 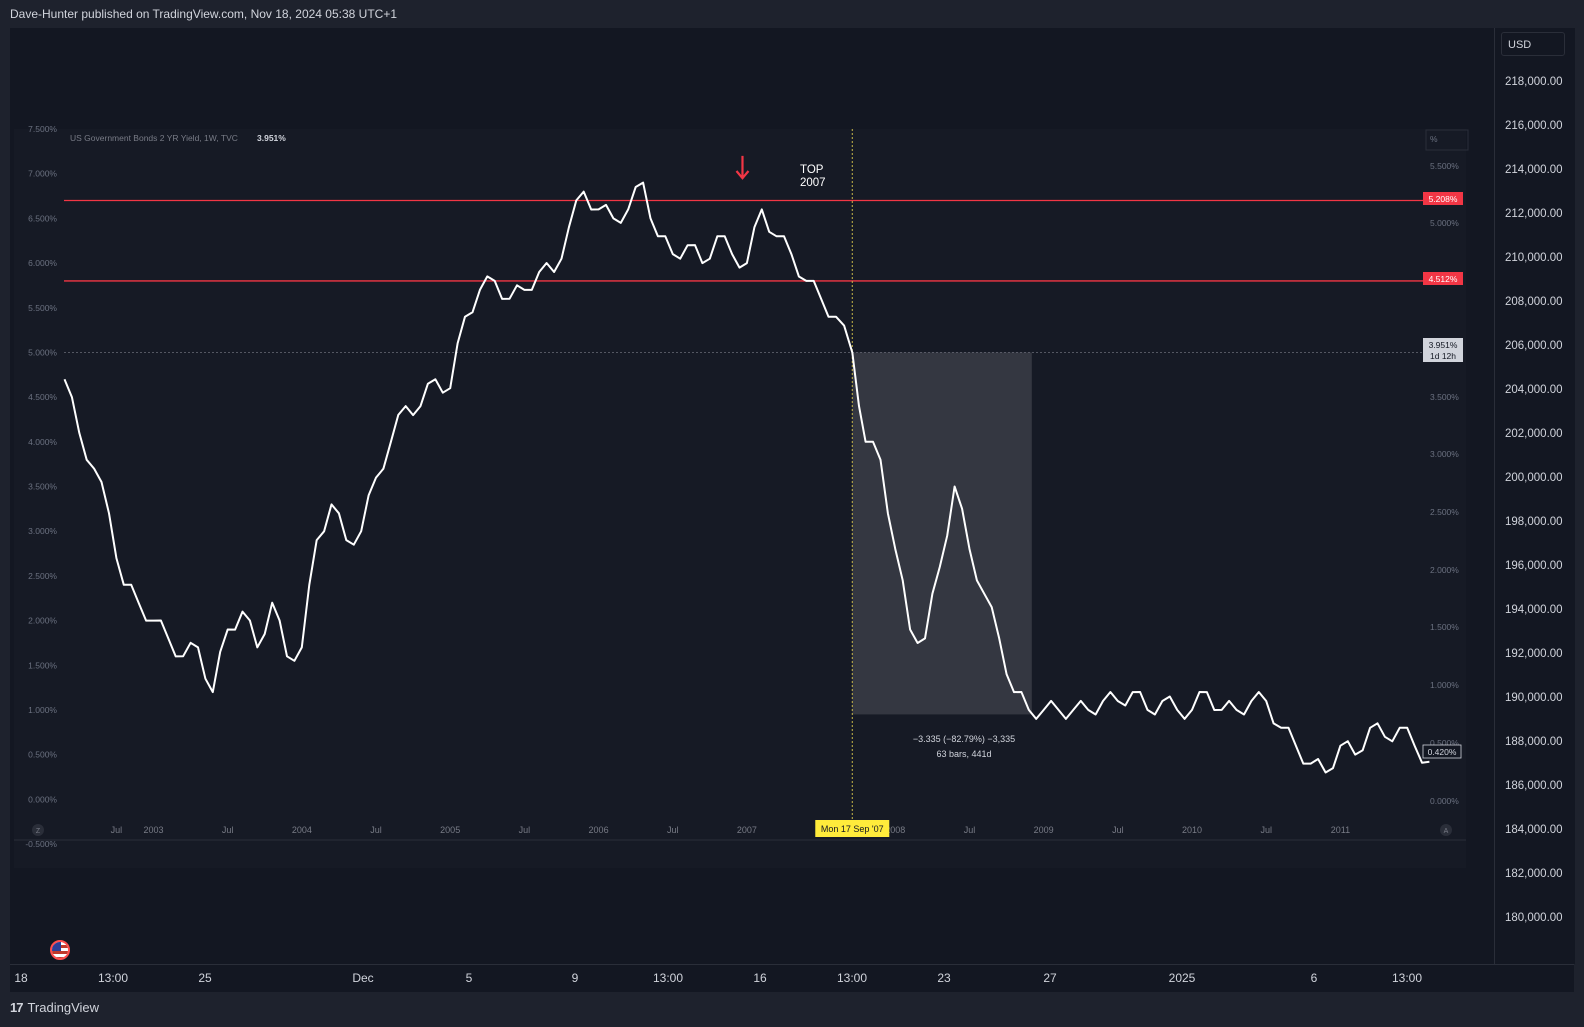 I want to click on price-axis-label: 216,000.00, so click(x=1534, y=126).